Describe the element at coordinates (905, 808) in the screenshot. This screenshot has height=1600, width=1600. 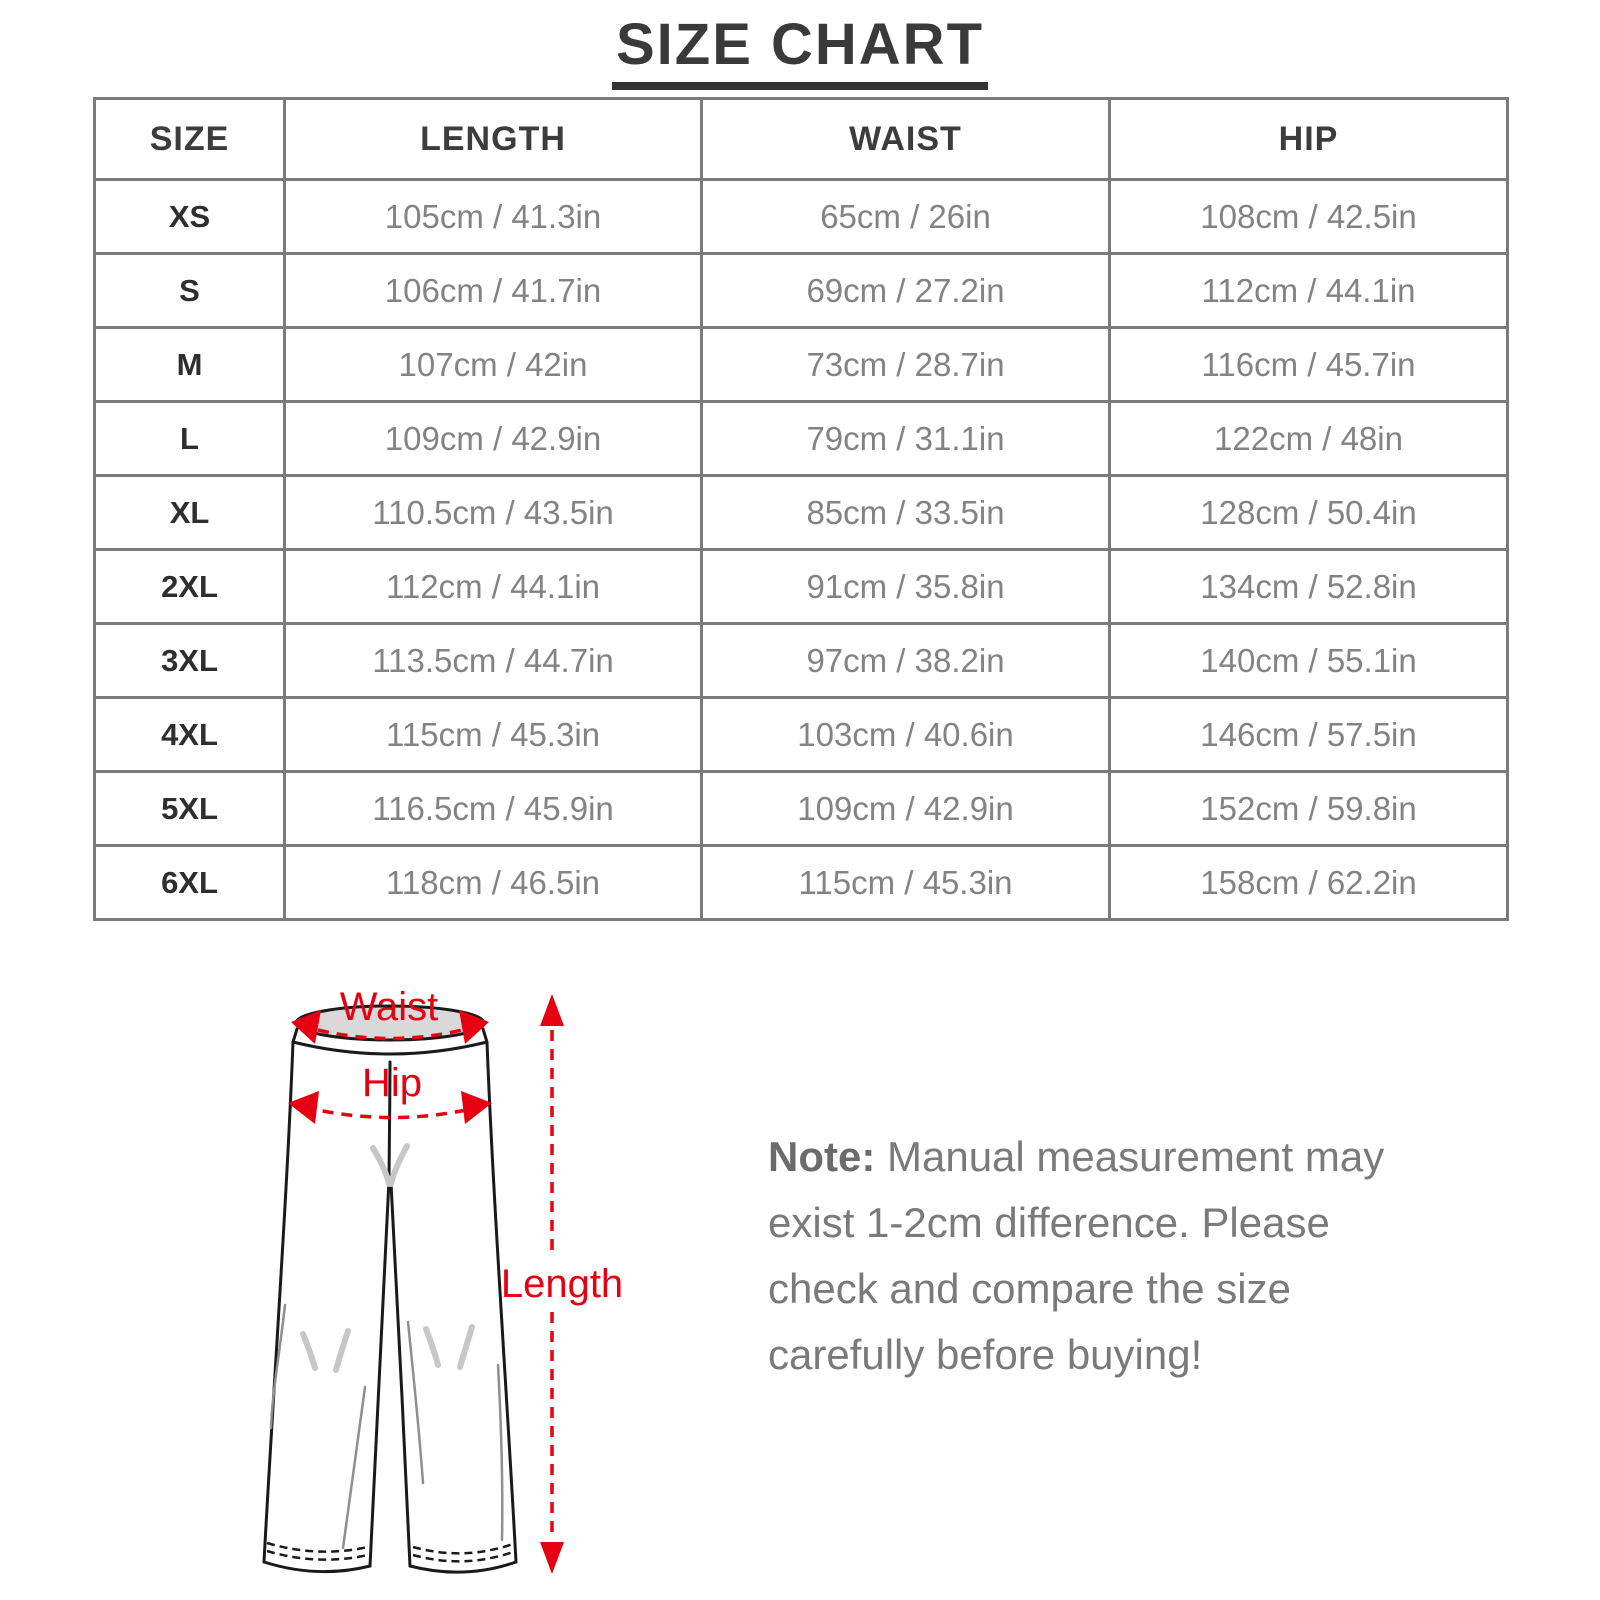
I see `cell-waist: 109cm / 42.9in` at that location.